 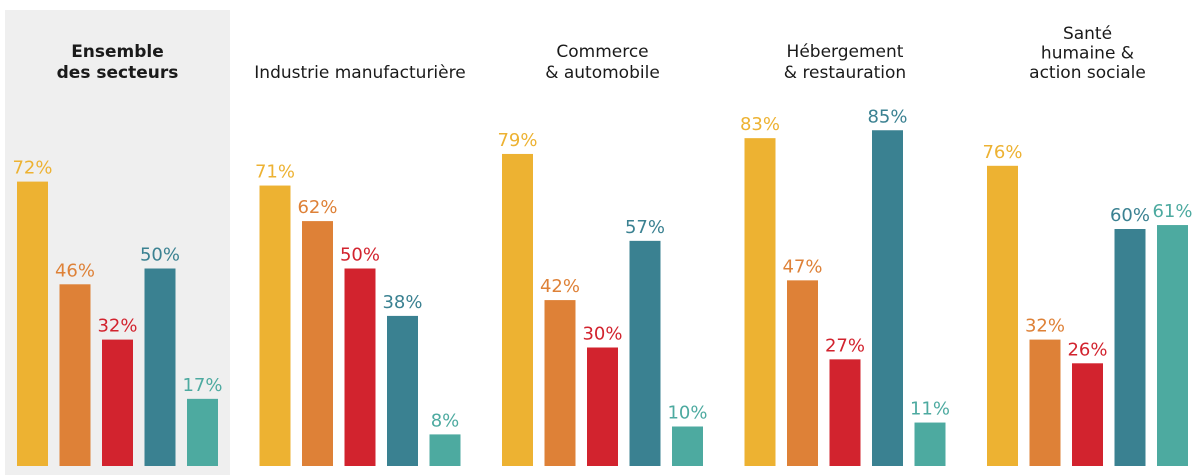 I want to click on value-label: 83%, so click(x=760, y=124).